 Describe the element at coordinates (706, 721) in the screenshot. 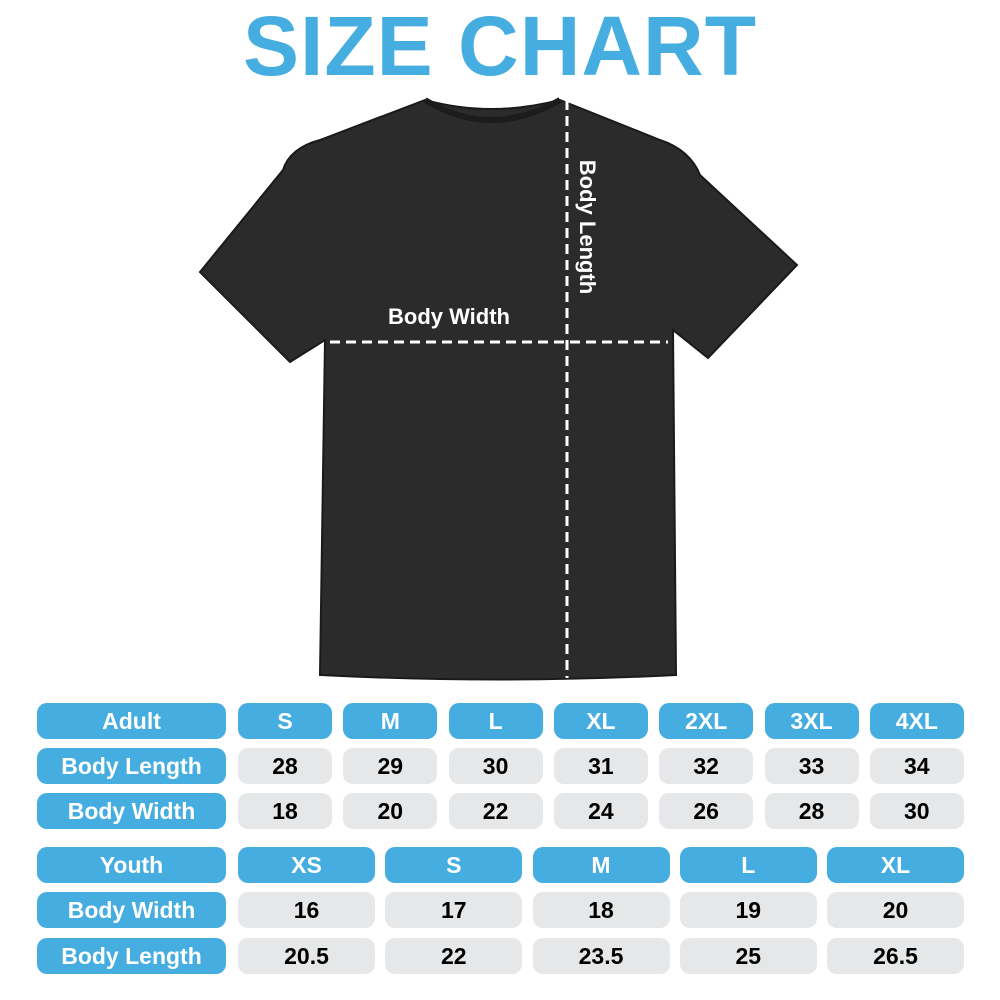

I see `adult-size-2XL: 2XL` at that location.